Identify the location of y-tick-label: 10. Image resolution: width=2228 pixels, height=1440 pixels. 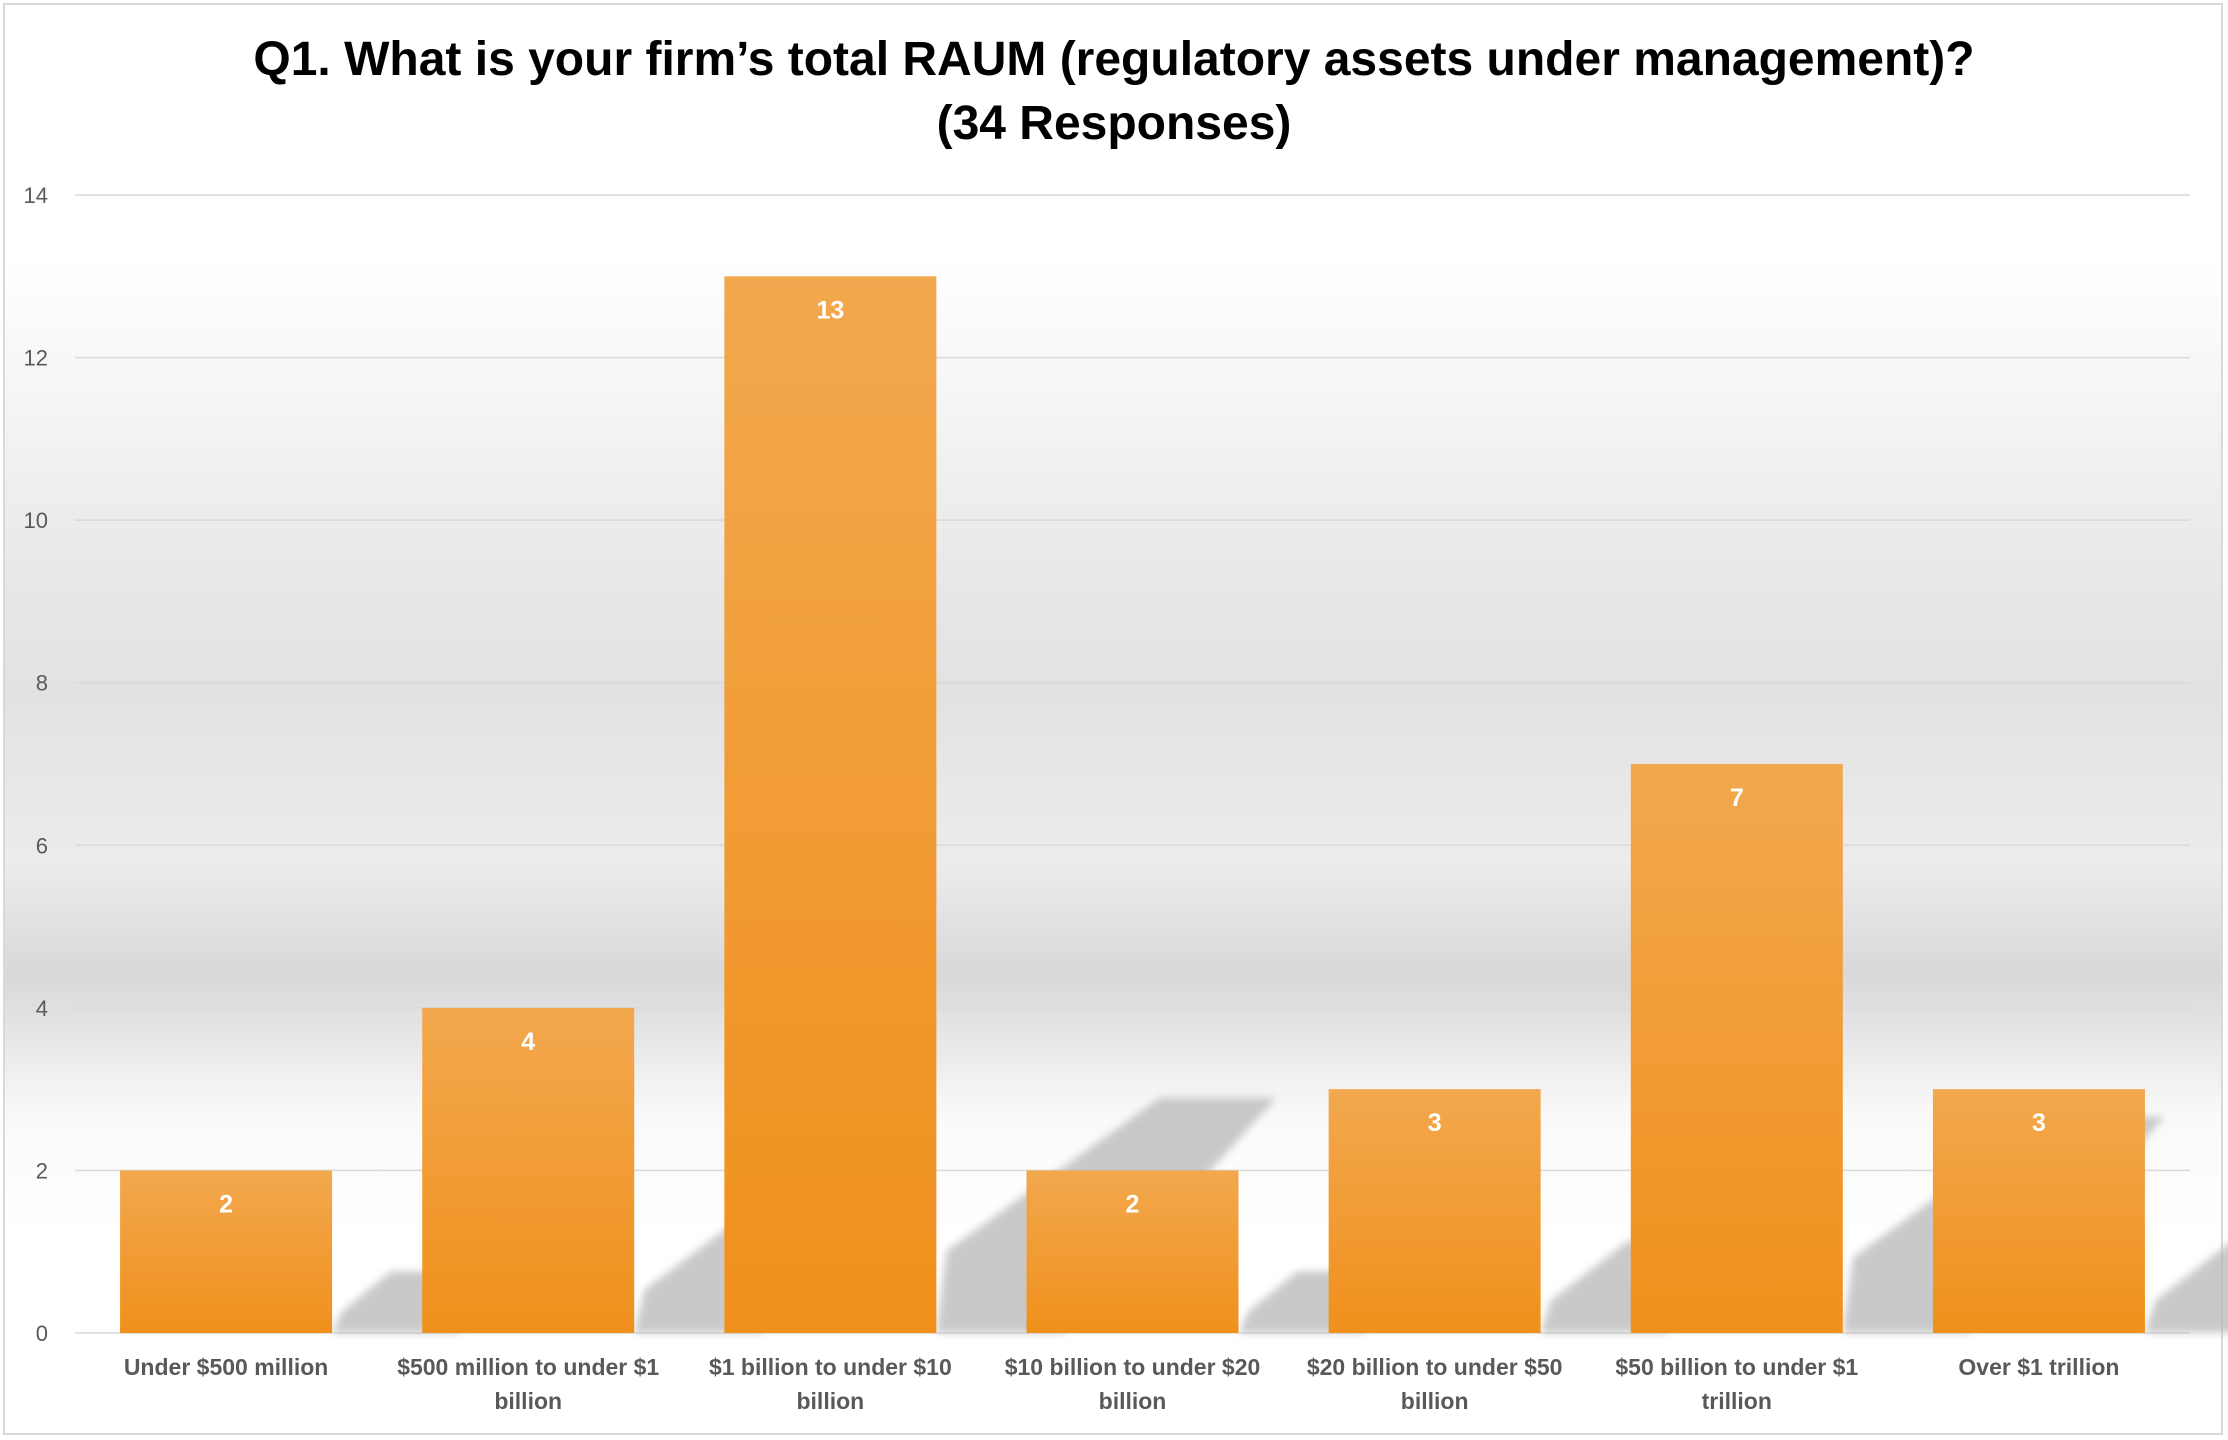
(36, 520).